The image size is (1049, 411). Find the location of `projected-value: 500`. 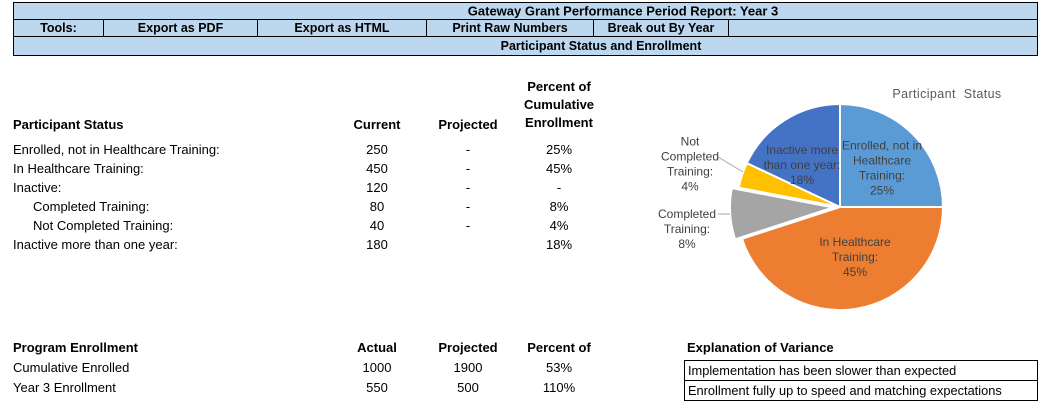

projected-value: 500 is located at coordinates (468, 387).